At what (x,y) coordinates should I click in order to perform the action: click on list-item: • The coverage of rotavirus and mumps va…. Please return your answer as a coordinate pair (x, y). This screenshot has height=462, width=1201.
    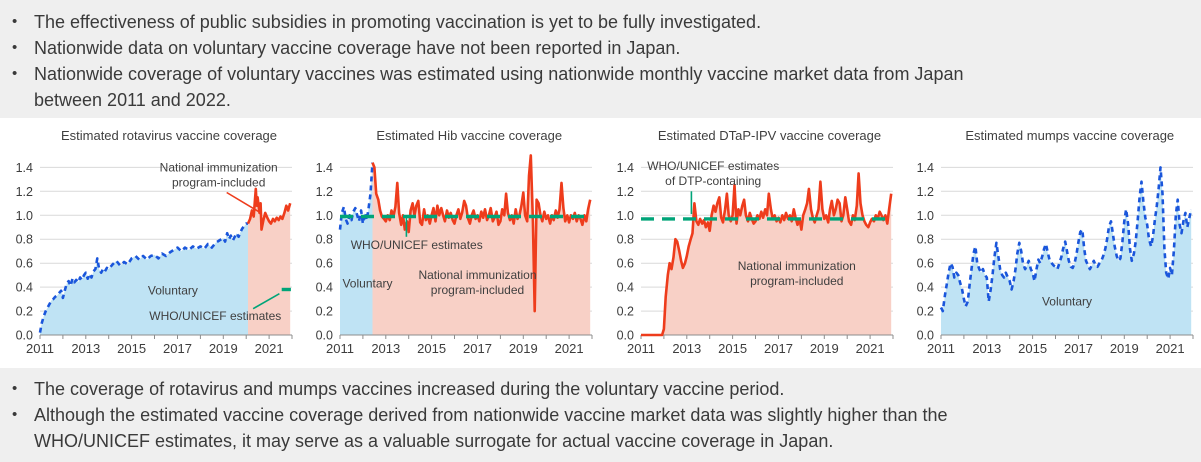
    Looking at the image, I should click on (600, 389).